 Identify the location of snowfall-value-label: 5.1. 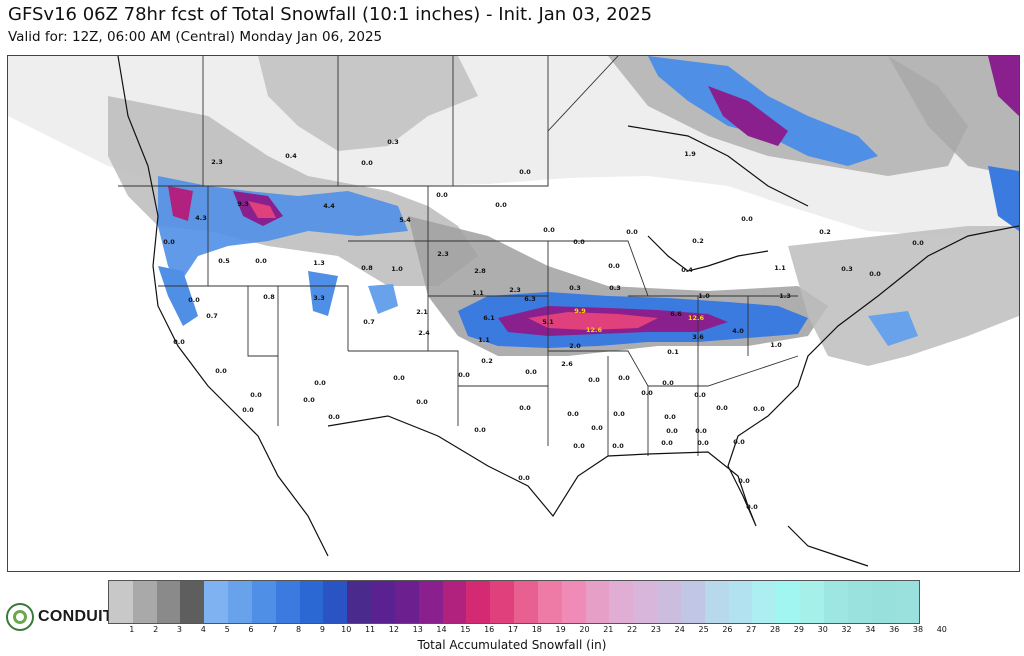
(548, 322).